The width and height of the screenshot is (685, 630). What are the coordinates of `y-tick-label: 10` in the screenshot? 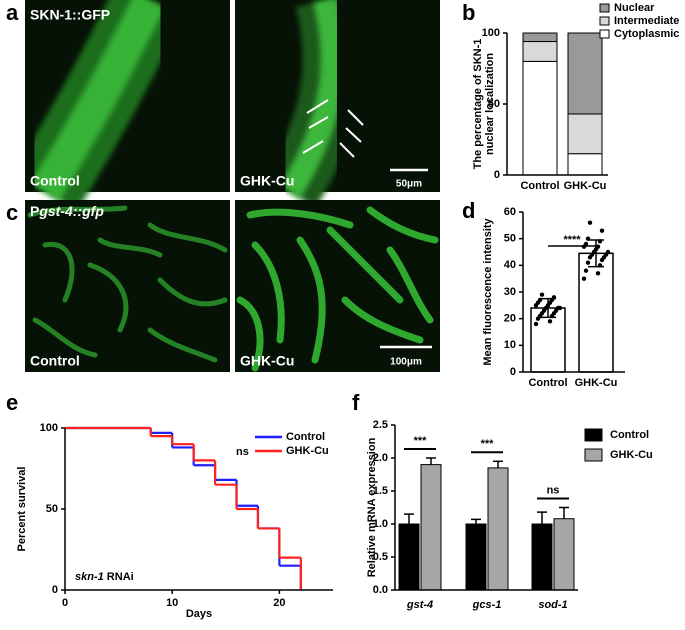 It's located at (510, 345).